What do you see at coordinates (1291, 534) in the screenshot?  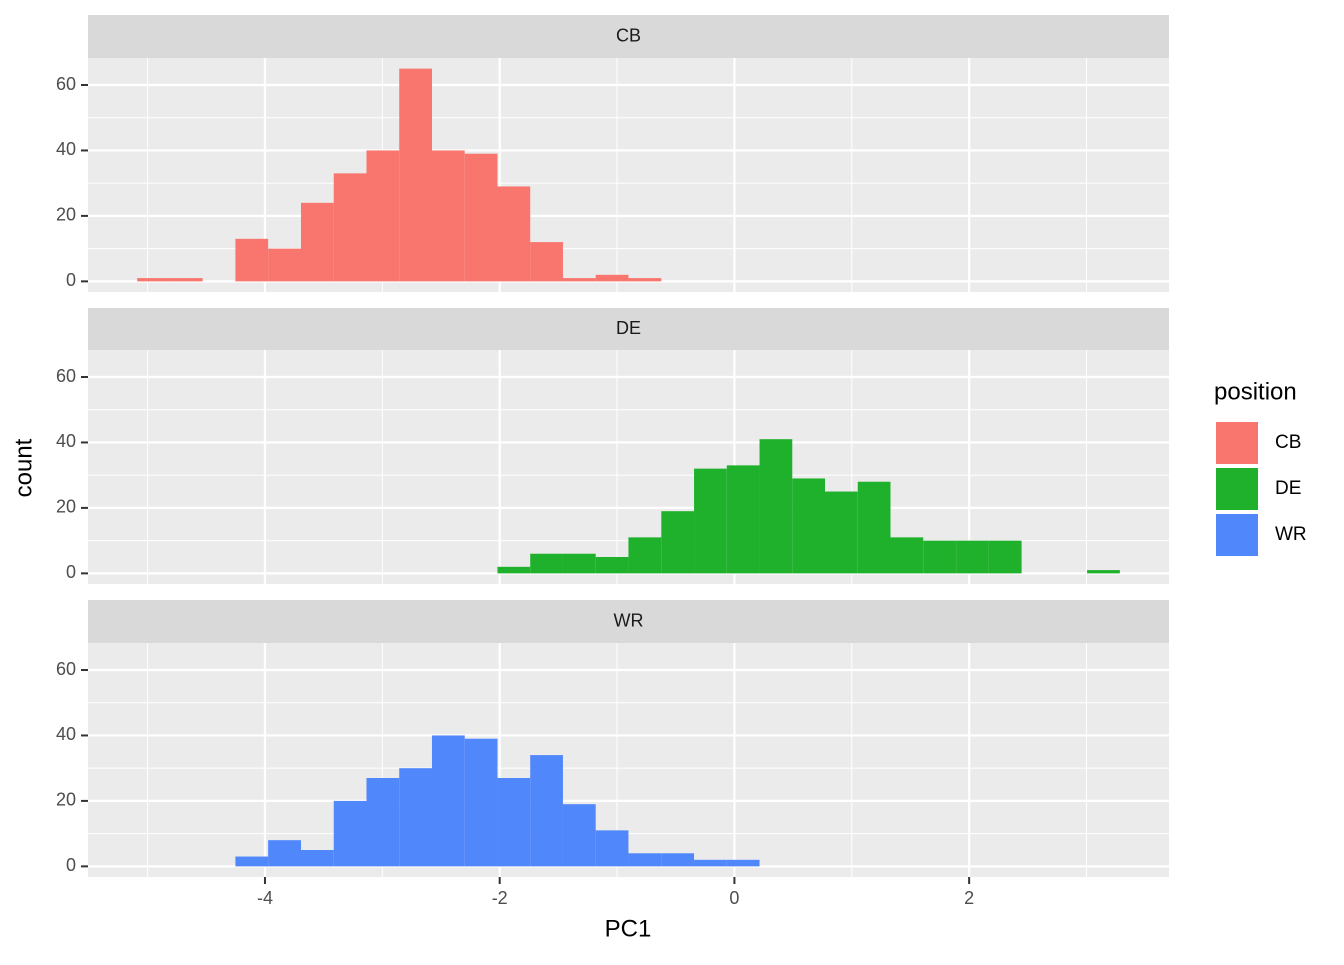 I see `legend-label: WR` at bounding box center [1291, 534].